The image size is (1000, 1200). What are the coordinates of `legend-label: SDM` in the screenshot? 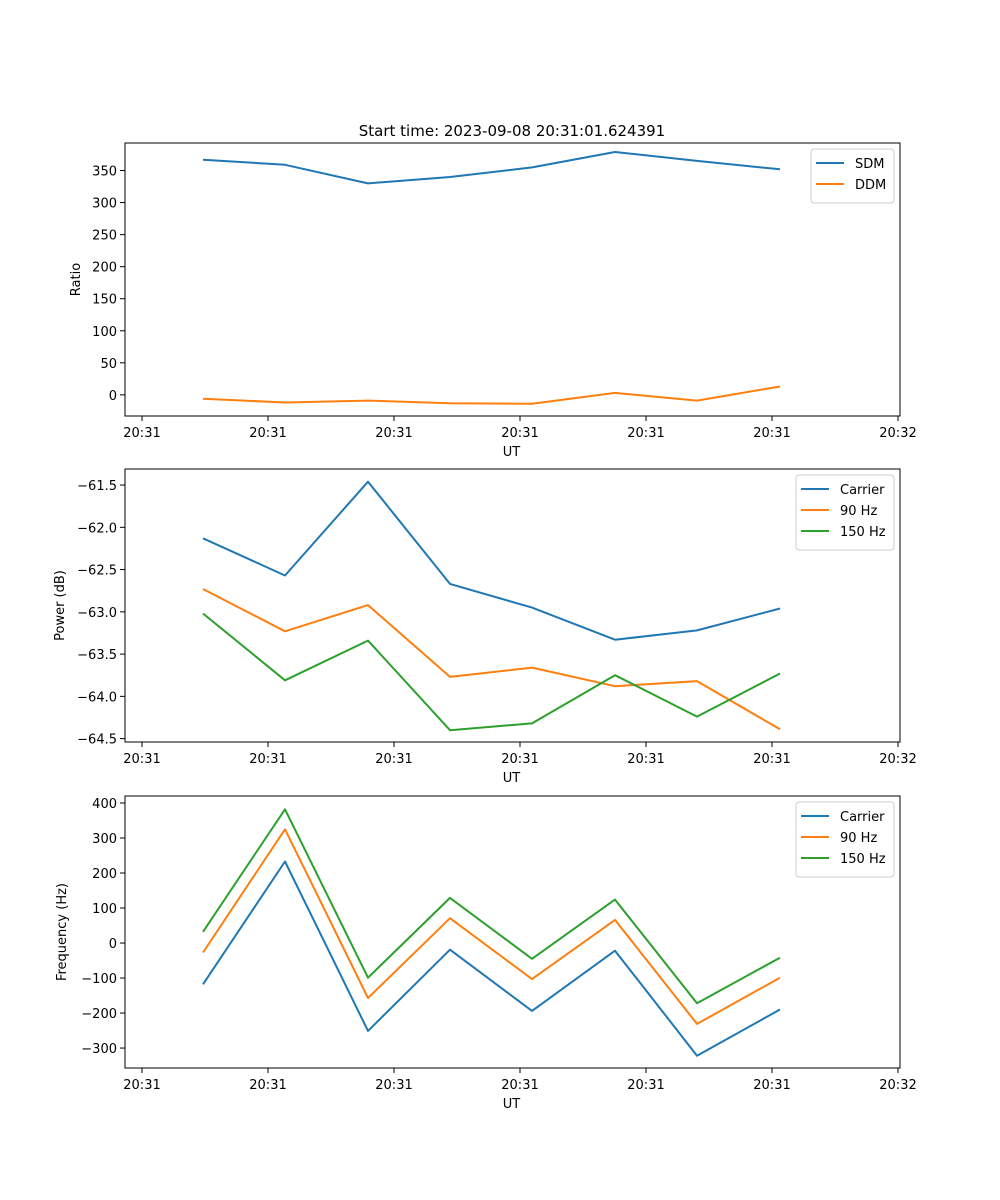 It's located at (869, 164).